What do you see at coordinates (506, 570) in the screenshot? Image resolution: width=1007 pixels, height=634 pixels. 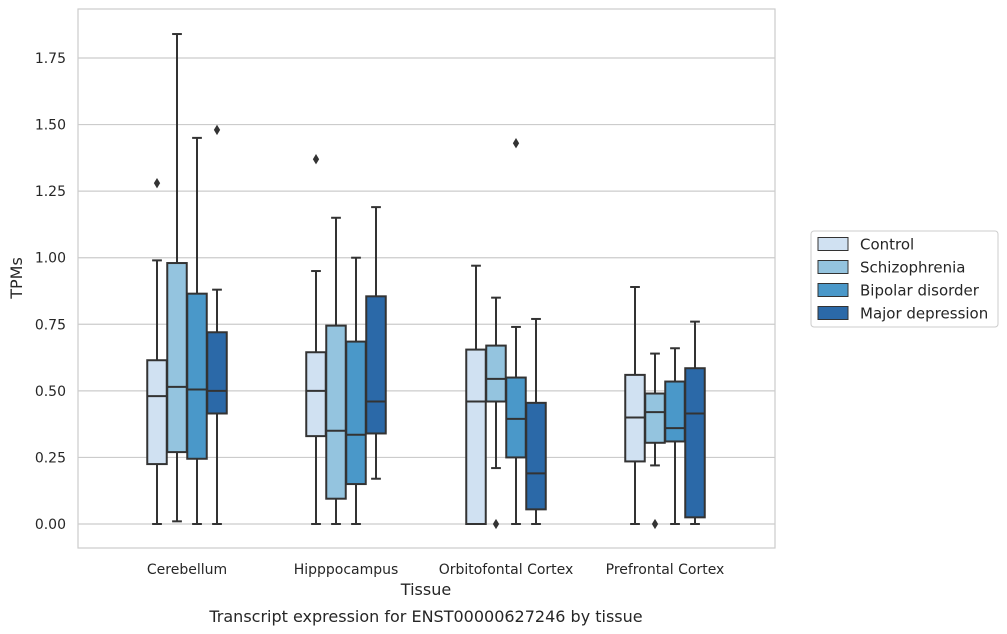 I see `x-tick-label: Orbitofontal Cortex` at bounding box center [506, 570].